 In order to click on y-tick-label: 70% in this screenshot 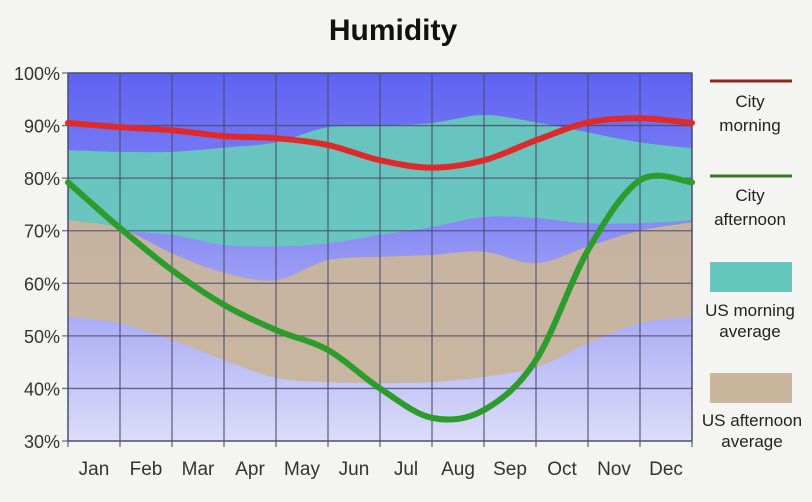, I will do `click(42, 232)`.